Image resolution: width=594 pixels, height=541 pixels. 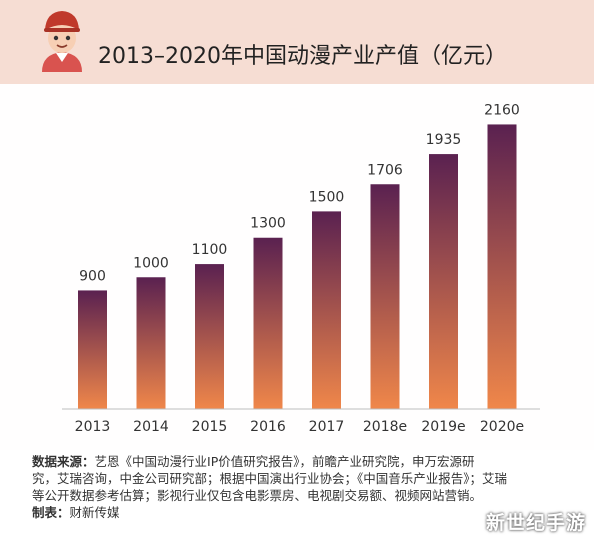 What do you see at coordinates (92, 276) in the screenshot?
I see `value-label-2013: 900` at bounding box center [92, 276].